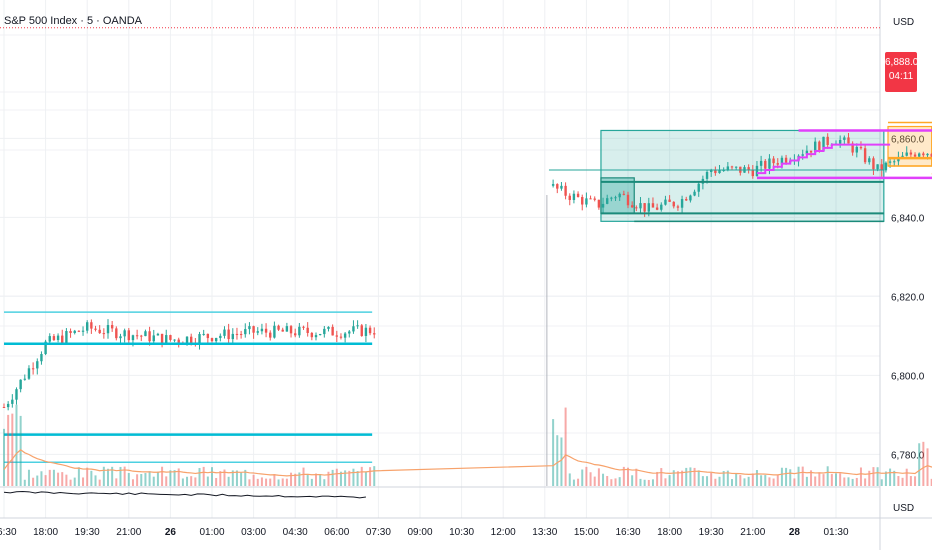  Describe the element at coordinates (73, 21) in the screenshot. I see `symbol-title: S&P 500 Index · 5 · OANDA` at that location.